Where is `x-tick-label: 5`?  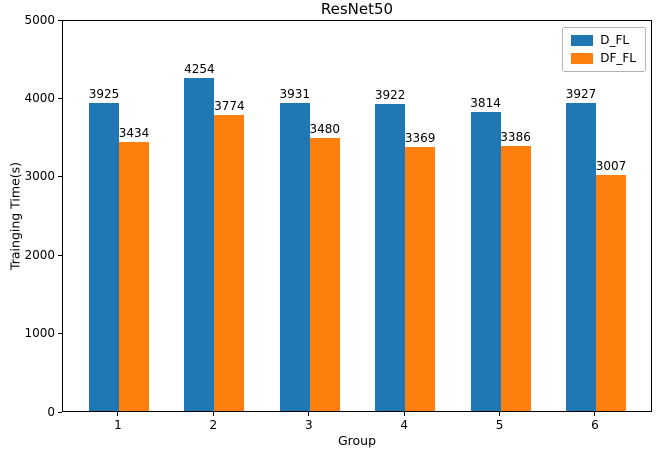
x-tick-label: 5 is located at coordinates (499, 425).